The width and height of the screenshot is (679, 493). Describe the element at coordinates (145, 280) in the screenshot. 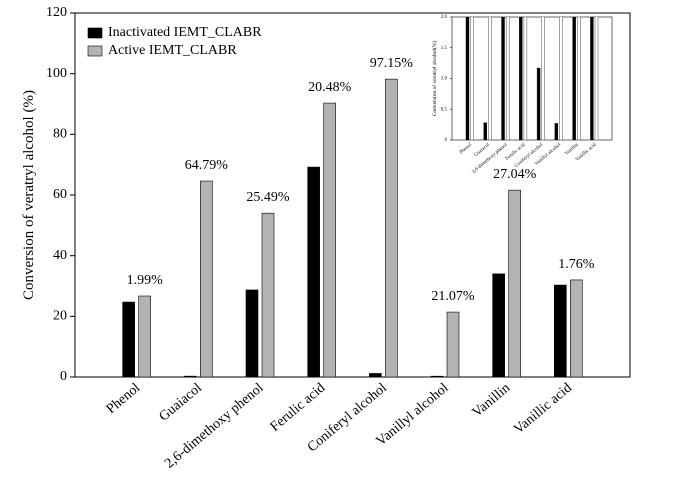

I see `annotation: 1.99%` at that location.